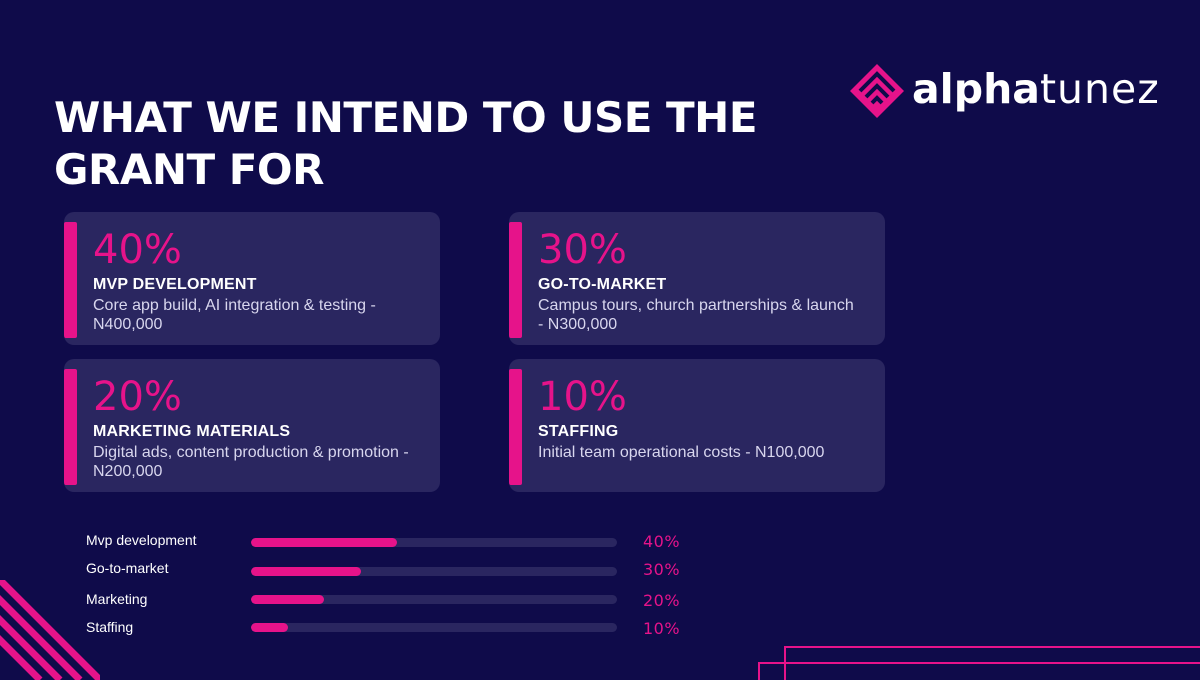 This screenshot has width=1200, height=680. Describe the element at coordinates (127, 568) in the screenshot. I see `bar-label-go-to-market: Go-to-market` at that location.